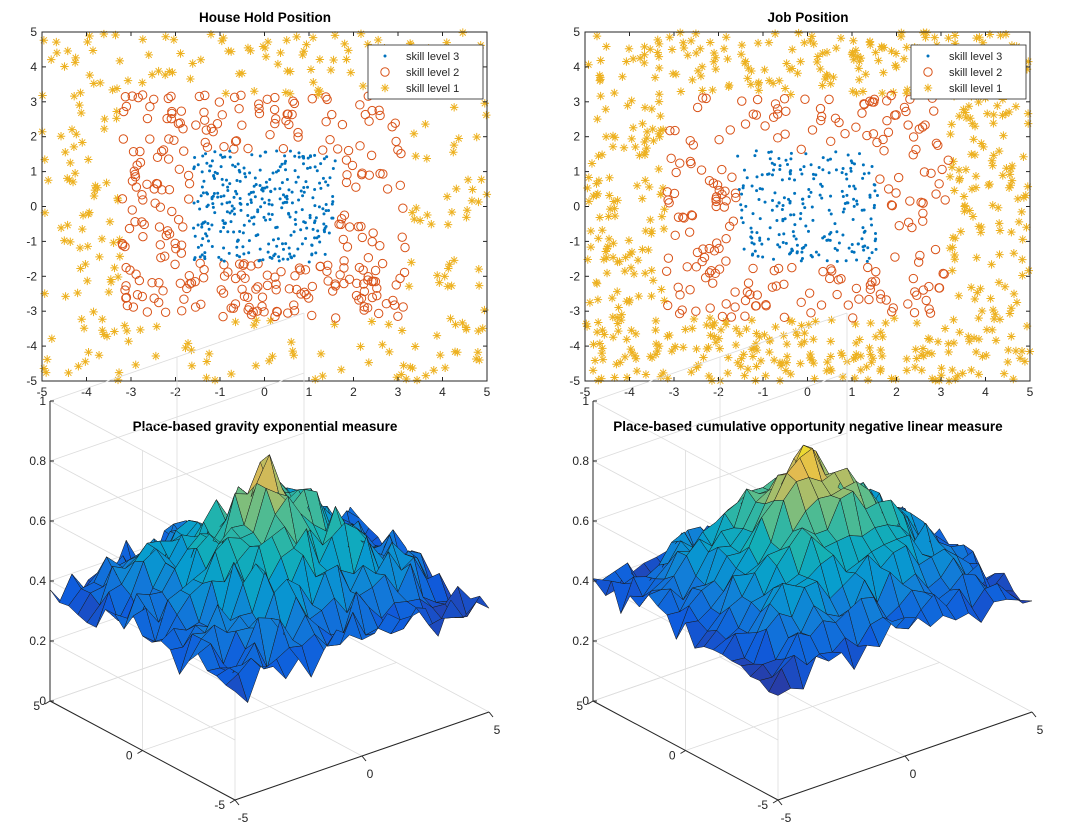  Describe the element at coordinates (177, 417) in the screenshot. I see `grid-line` at that location.